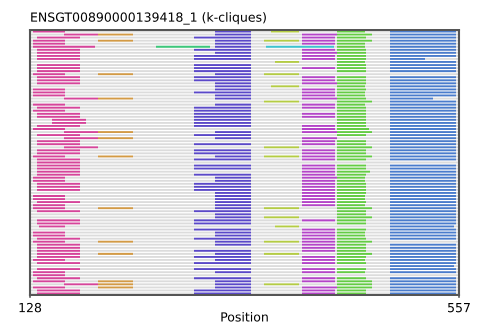  What do you see at coordinates (148, 18) in the screenshot?
I see `chart-title: ENSGT00890000139418_1 (k-cliques)` at bounding box center [148, 18].